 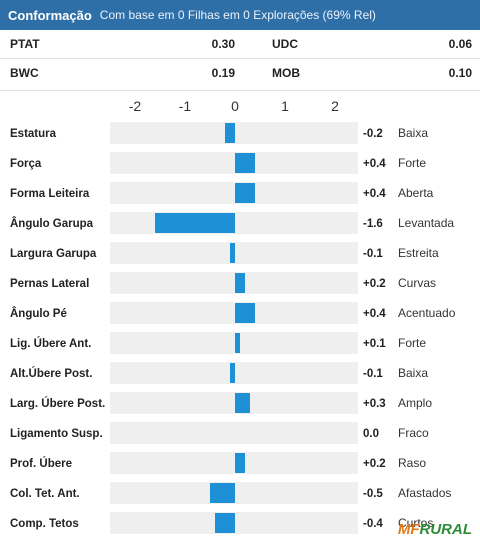 I want to click on index-label-ptat: PTAT, so click(x=25, y=44).